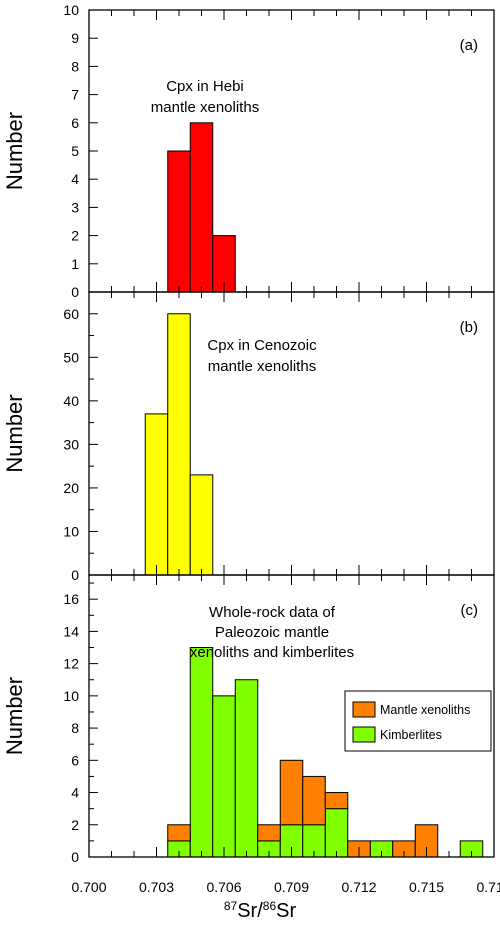  I want to click on annotation-line: Whole-rock data of, so click(272, 612).